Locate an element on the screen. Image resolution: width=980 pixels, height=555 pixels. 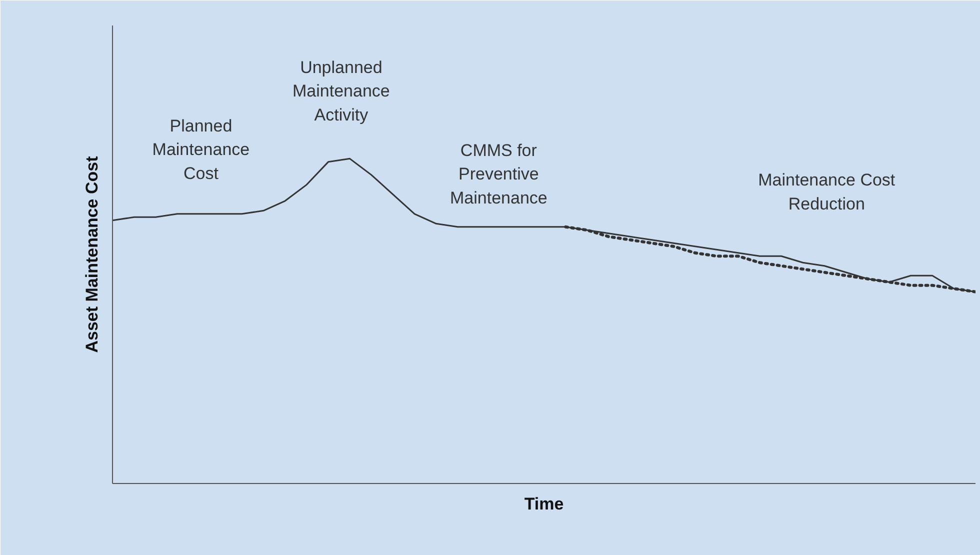
x-axis-title: Time is located at coordinates (544, 504).